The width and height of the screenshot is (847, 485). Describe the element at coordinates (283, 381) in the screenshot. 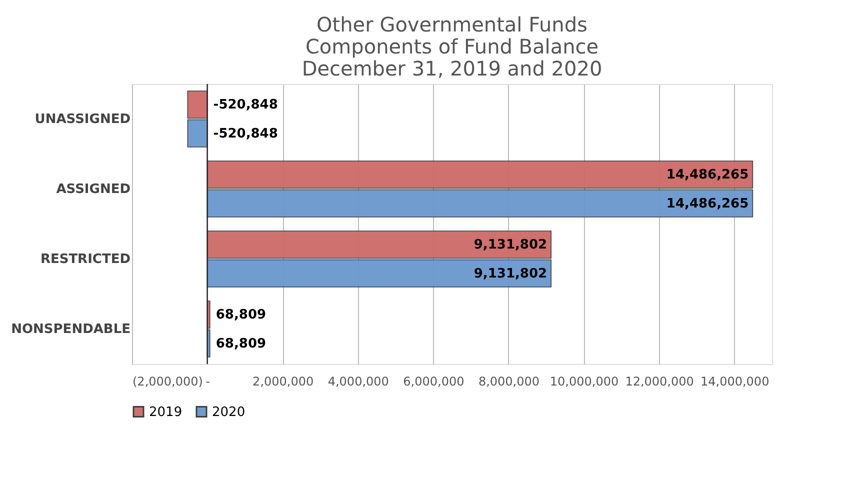

I see `x-tick-label: 2,000,000` at that location.